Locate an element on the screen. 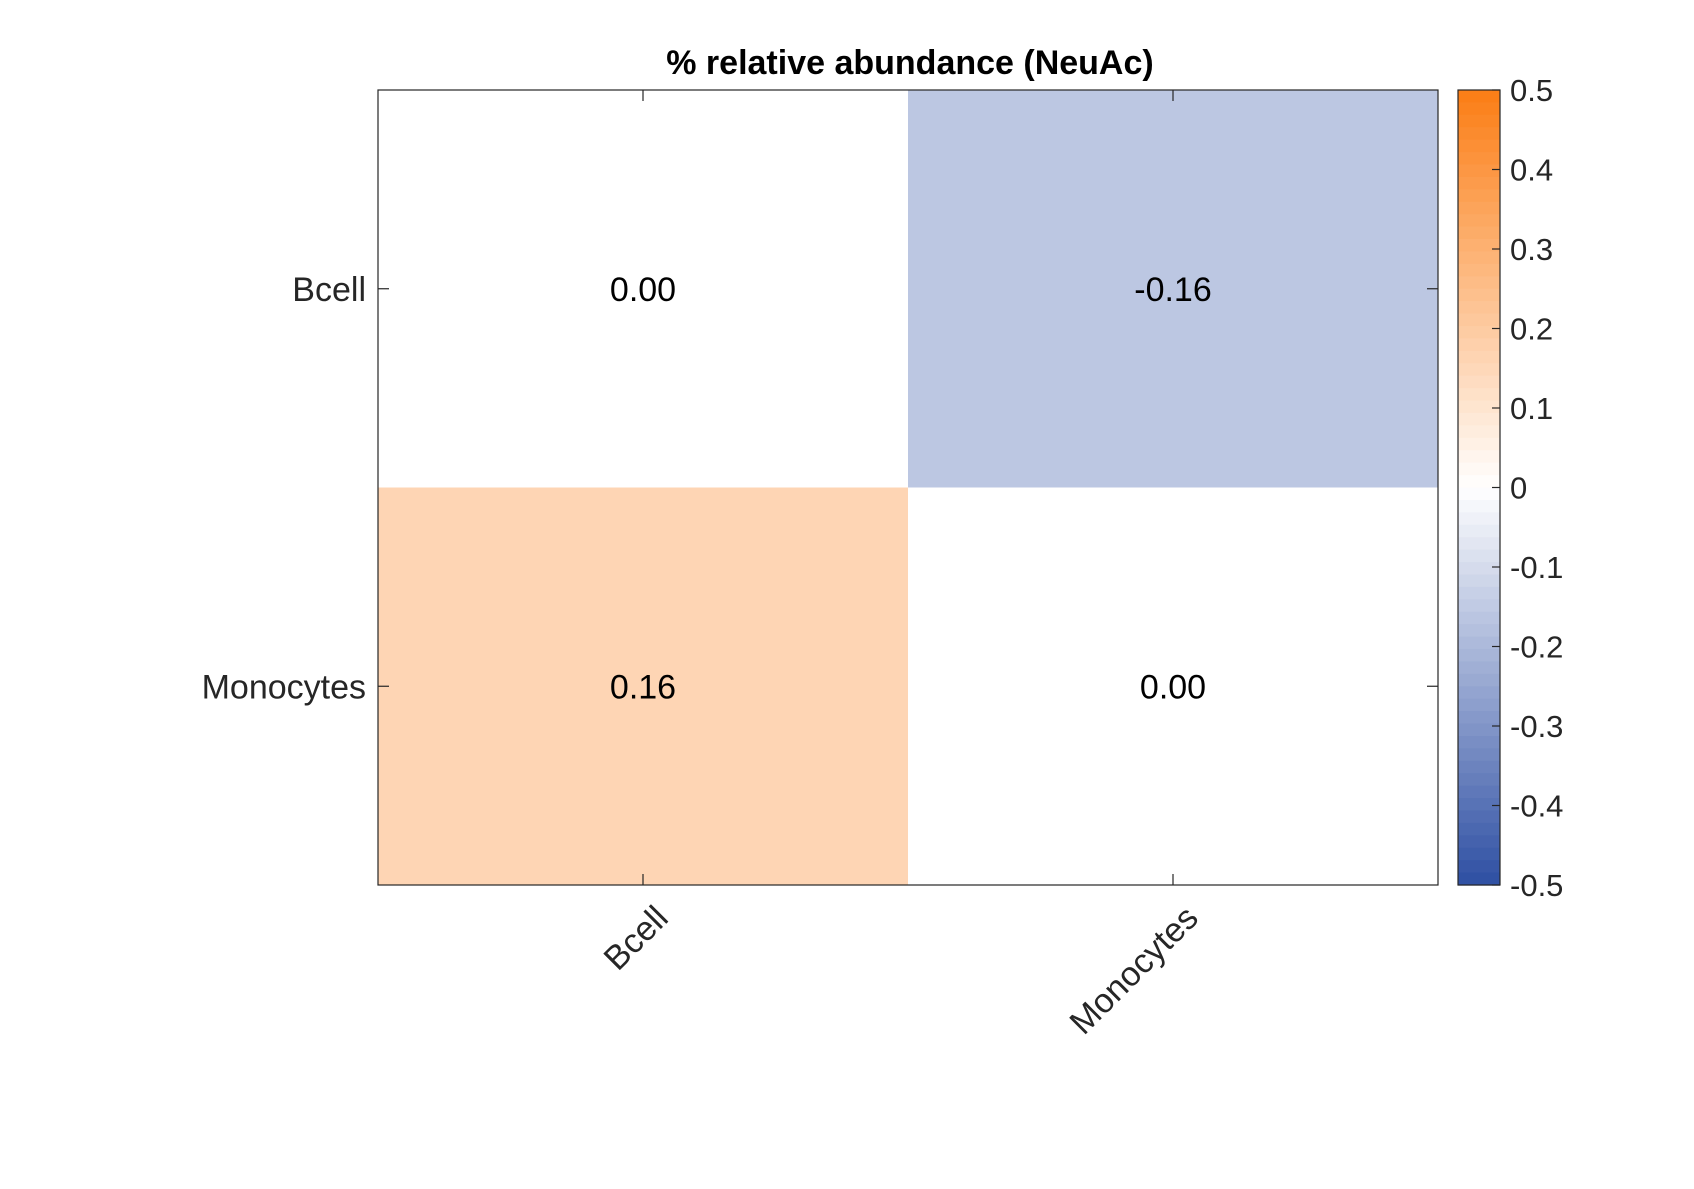 This screenshot has height=1189, width=1694. colorbar-tick-label: 0 is located at coordinates (1518, 488).